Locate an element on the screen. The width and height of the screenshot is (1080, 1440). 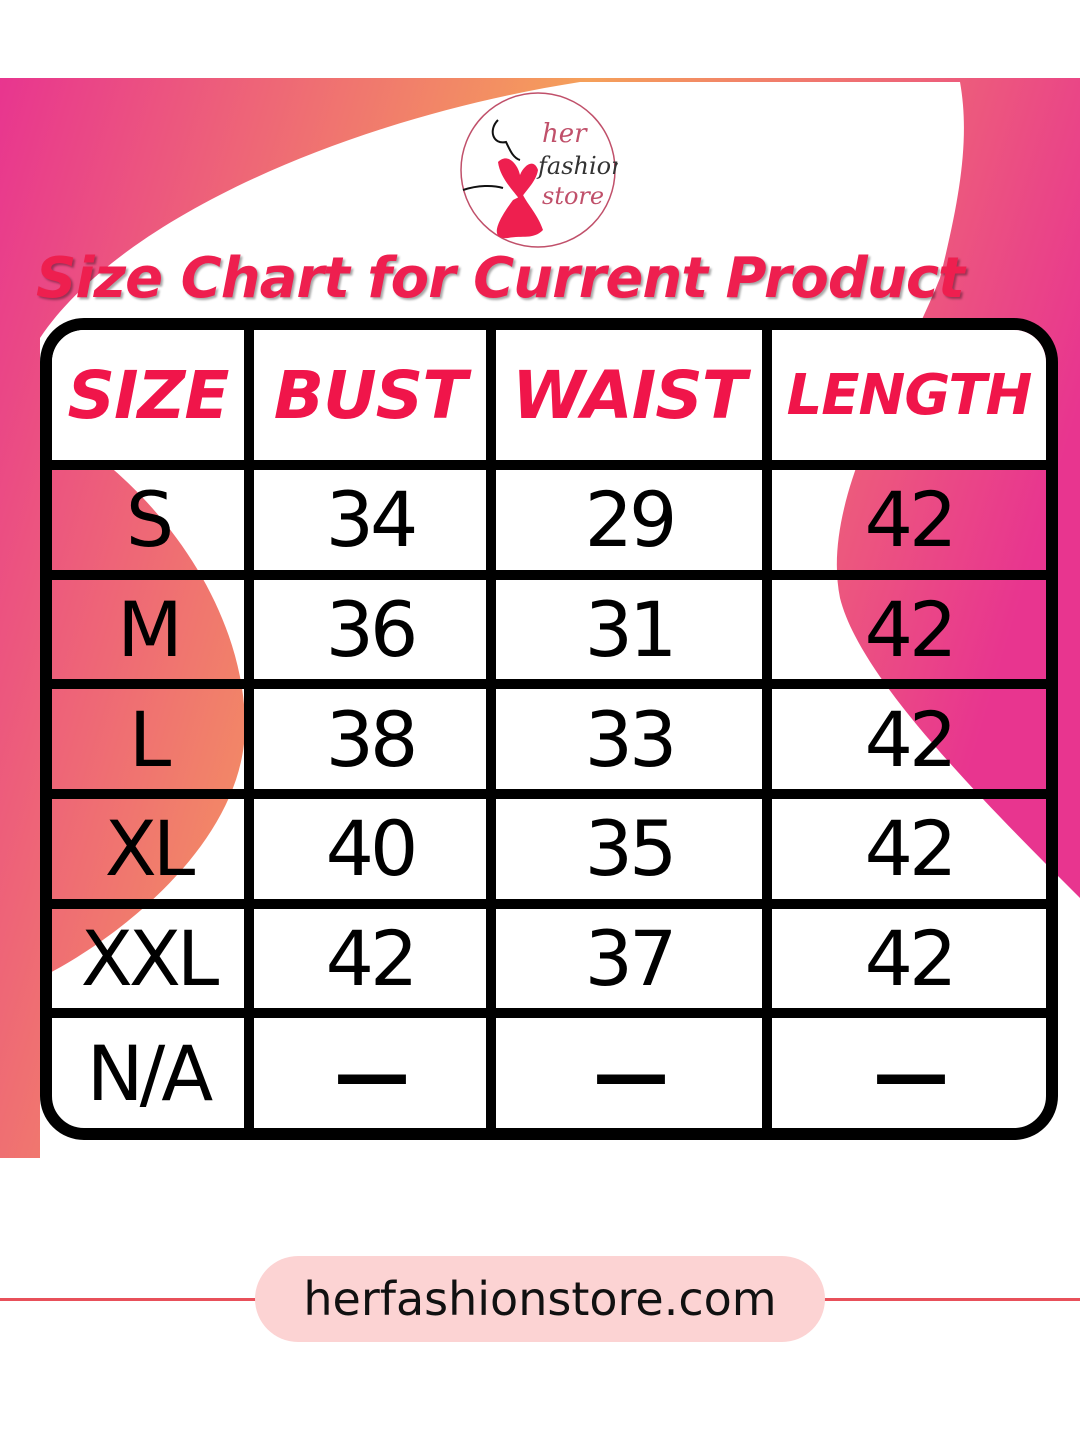
website-link: herfashionstore.com is located at coordinates (540, 1299).